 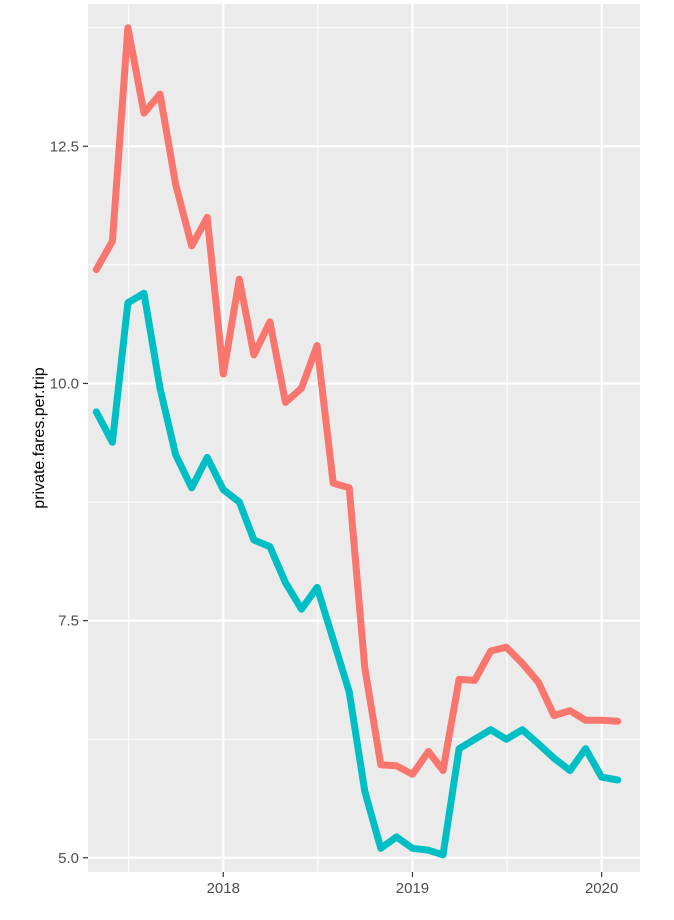 I want to click on x-tick-label: 2019, so click(x=412, y=888).